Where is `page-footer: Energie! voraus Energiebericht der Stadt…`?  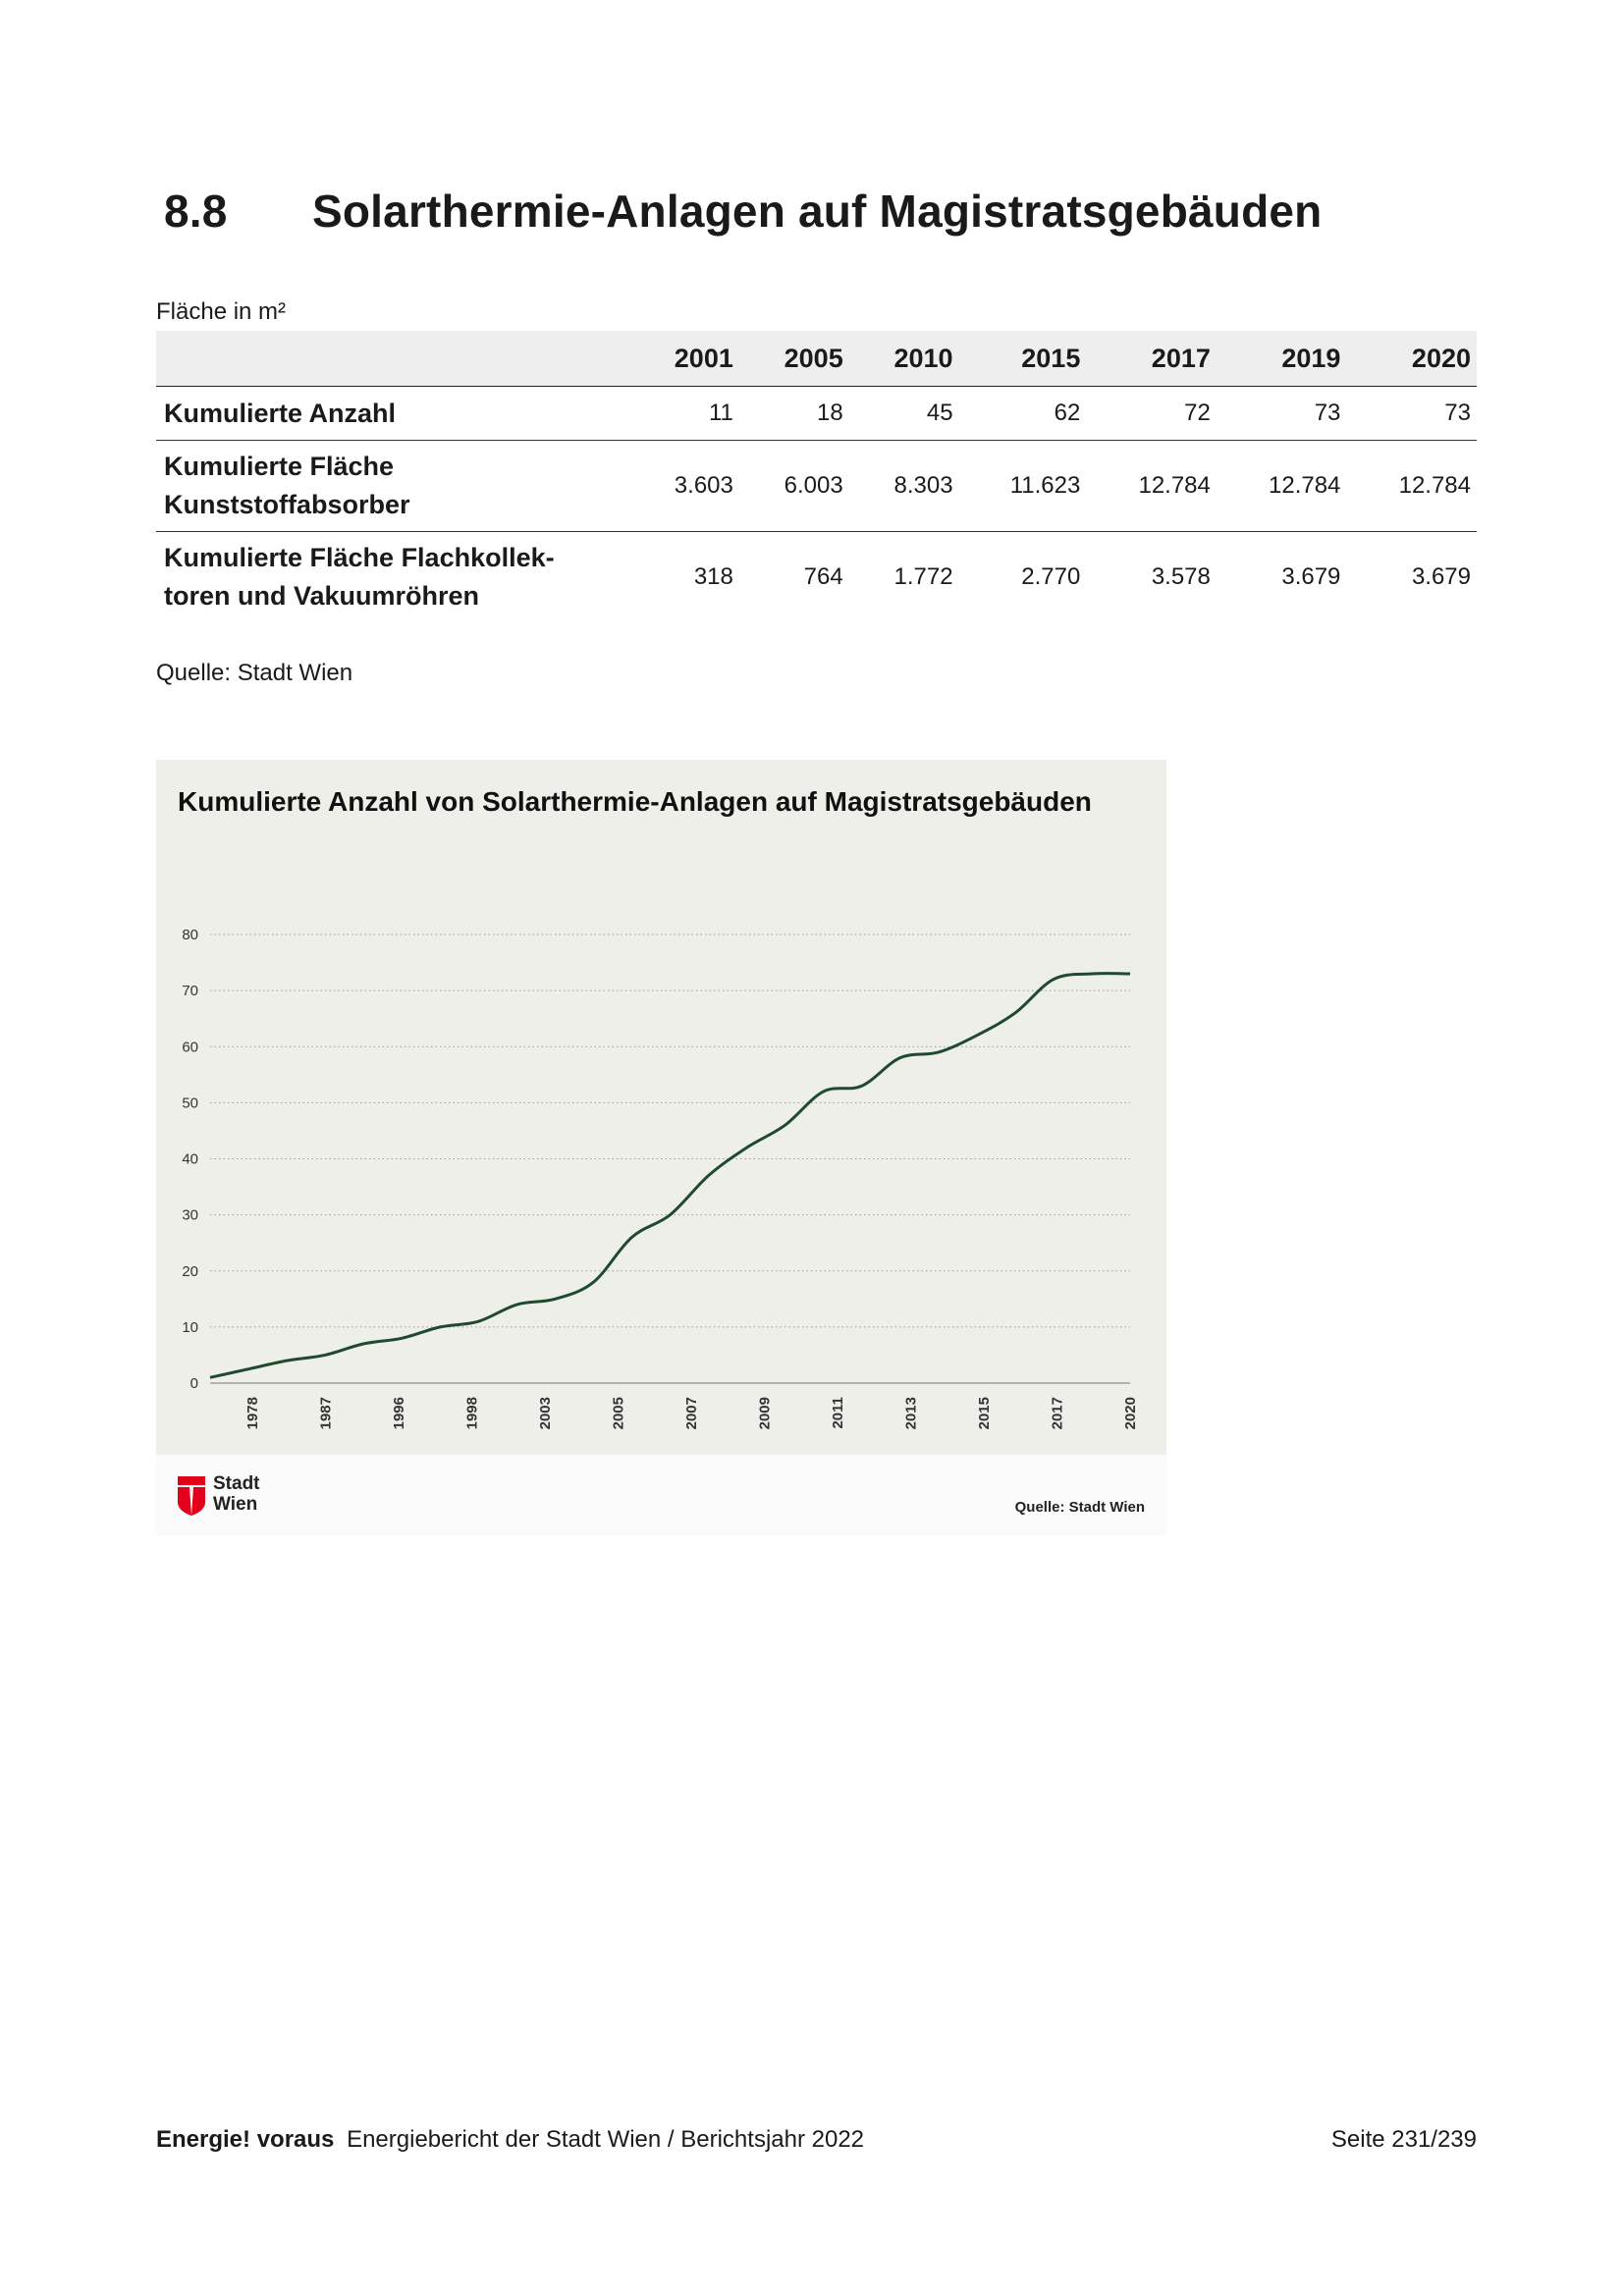
page-footer: Energie! voraus Energiebericht der Stadt… is located at coordinates (816, 2140).